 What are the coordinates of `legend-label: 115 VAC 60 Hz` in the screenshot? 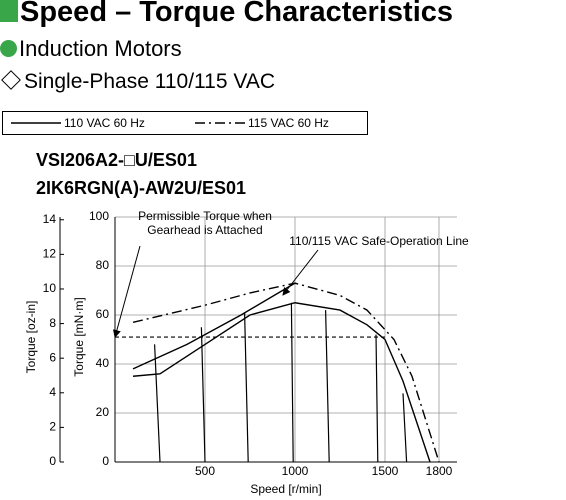 It's located at (288, 123).